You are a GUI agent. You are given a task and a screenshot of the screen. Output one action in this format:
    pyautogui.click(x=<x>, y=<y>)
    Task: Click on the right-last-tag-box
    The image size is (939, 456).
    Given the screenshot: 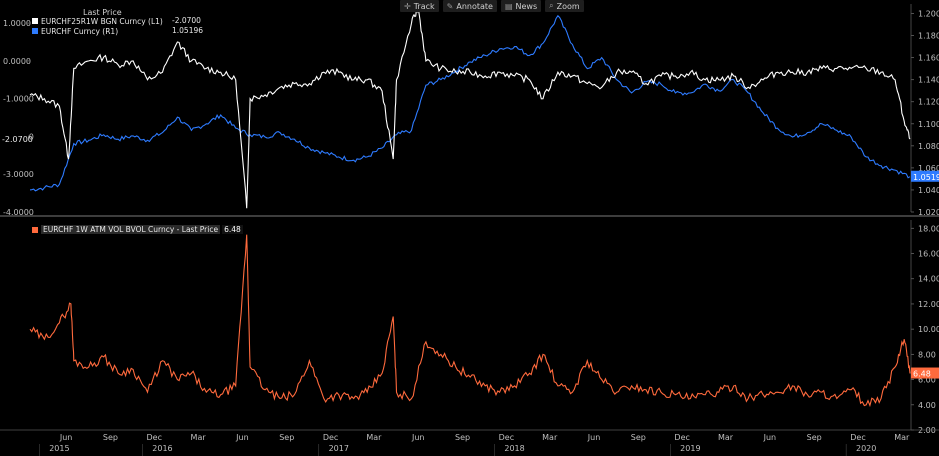 What is the action you would take?
    pyautogui.click(x=925, y=176)
    